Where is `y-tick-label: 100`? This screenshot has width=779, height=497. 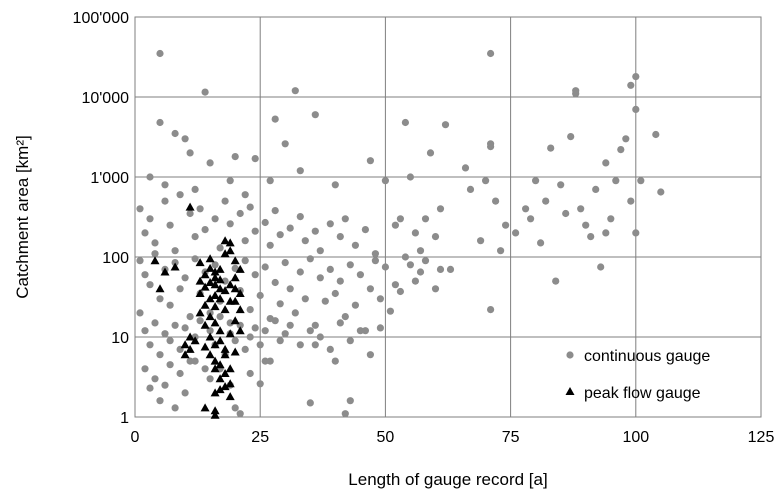
y-tick-label: 100 is located at coordinates (115, 258).